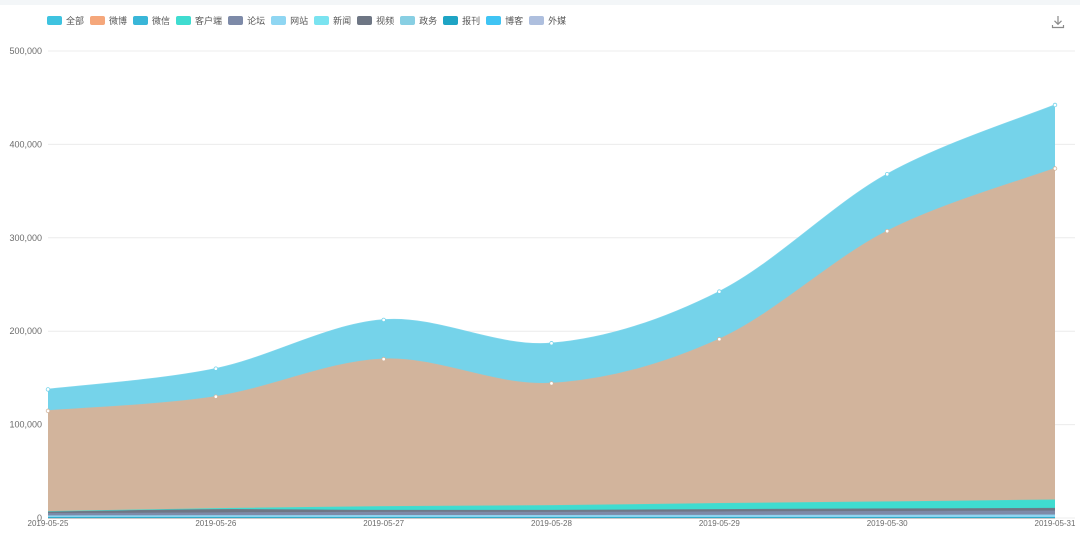 Image resolution: width=1080 pixels, height=549 pixels. I want to click on legend-label: 新闻, so click(342, 20).